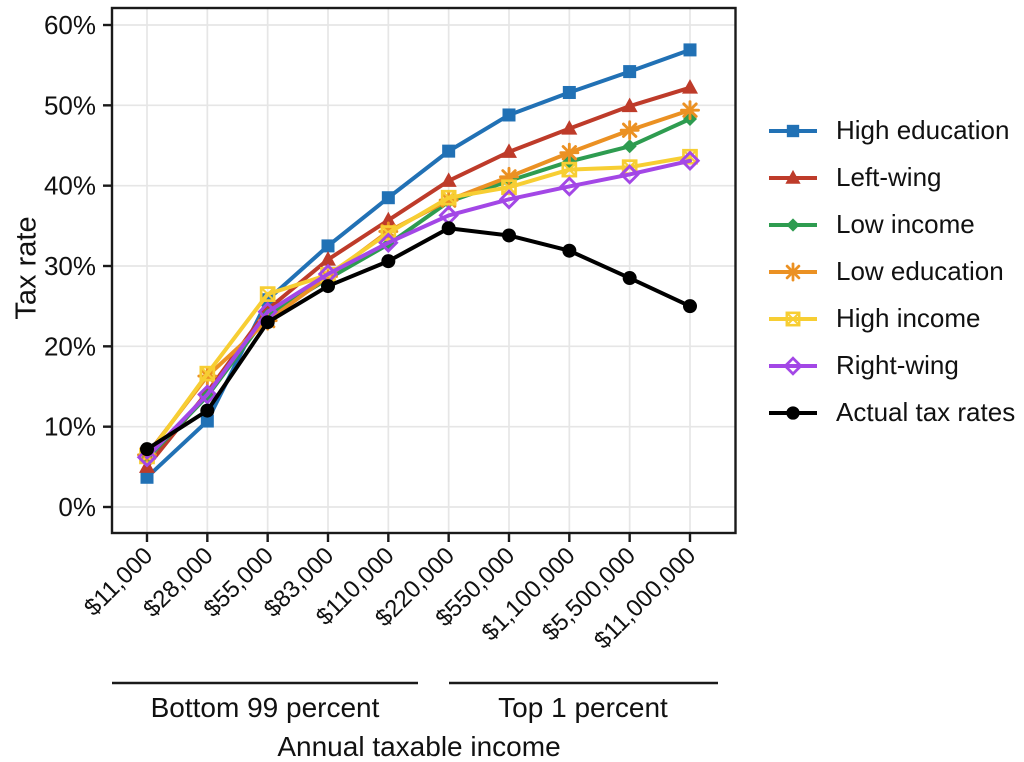 Image resolution: width=1024 pixels, height=762 pixels. What do you see at coordinates (793, 224) in the screenshot?
I see `legend-key-low-income` at bounding box center [793, 224].